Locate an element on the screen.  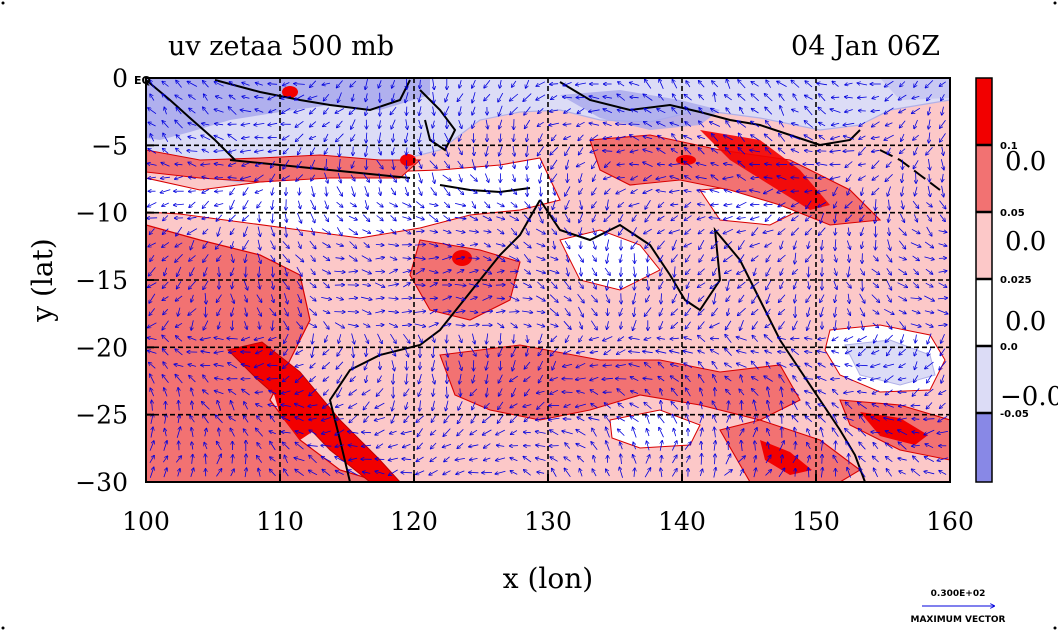
x-tick-label: 120 is located at coordinates (414, 521).